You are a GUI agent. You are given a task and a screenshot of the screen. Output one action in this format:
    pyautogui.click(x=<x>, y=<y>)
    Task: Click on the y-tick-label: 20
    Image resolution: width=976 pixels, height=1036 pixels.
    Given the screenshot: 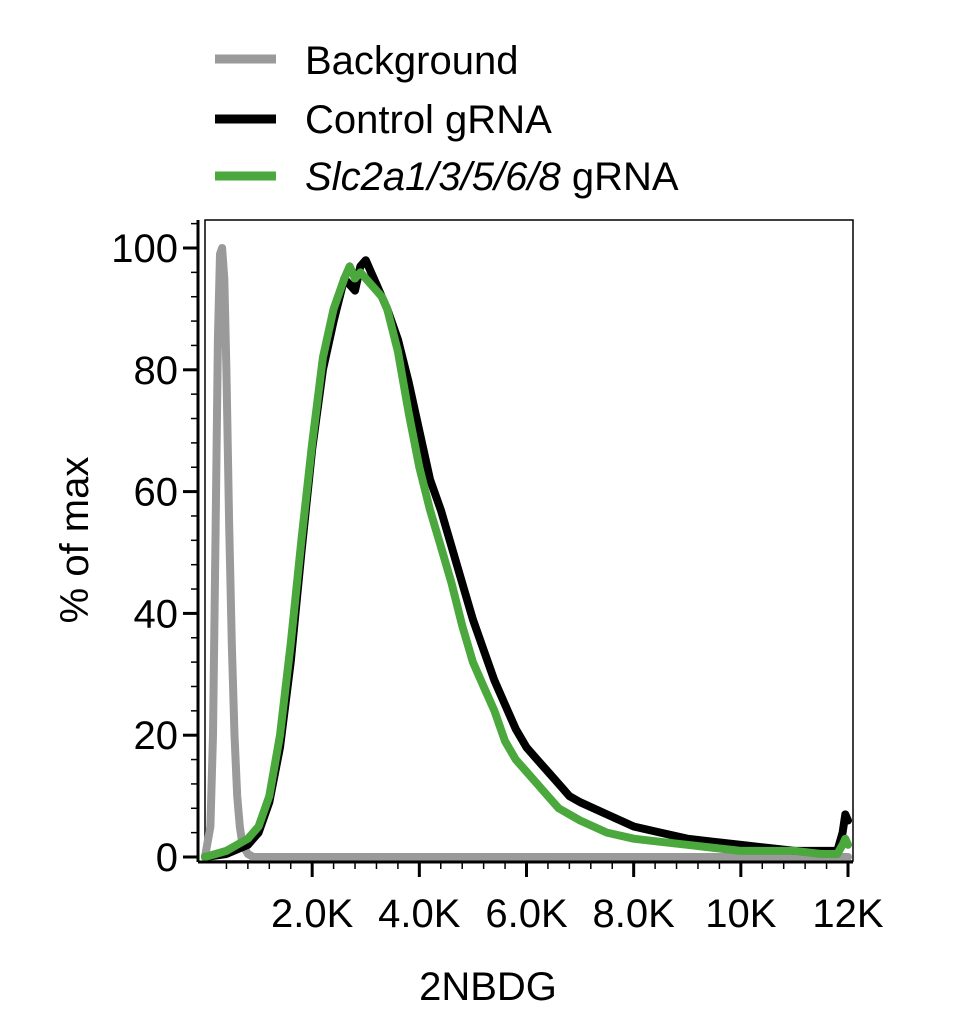 What is the action you would take?
    pyautogui.click(x=156, y=736)
    